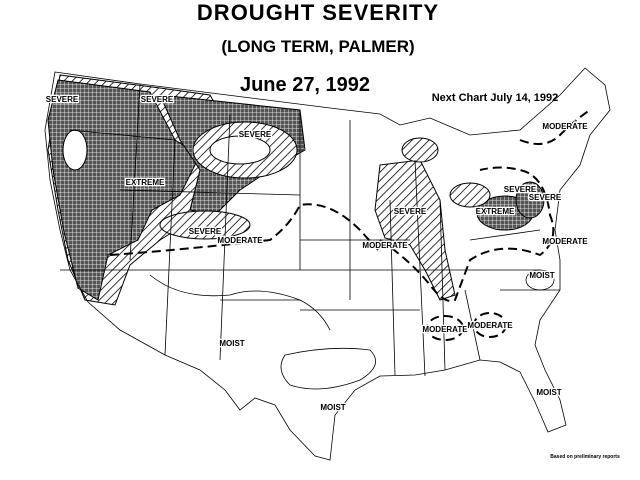 The height and width of the screenshot is (480, 640). I want to click on extreme-area, so click(530, 200).